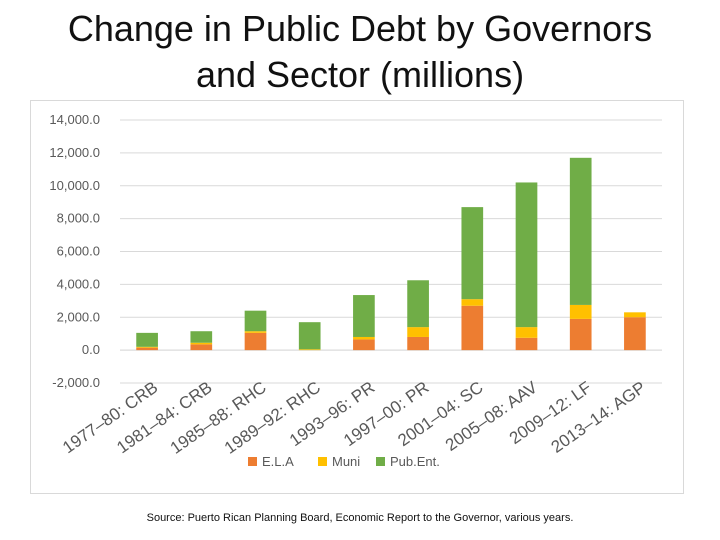 This screenshot has height=540, width=720. I want to click on legend: E.L.A Muni Pub.Ent., so click(344, 461).